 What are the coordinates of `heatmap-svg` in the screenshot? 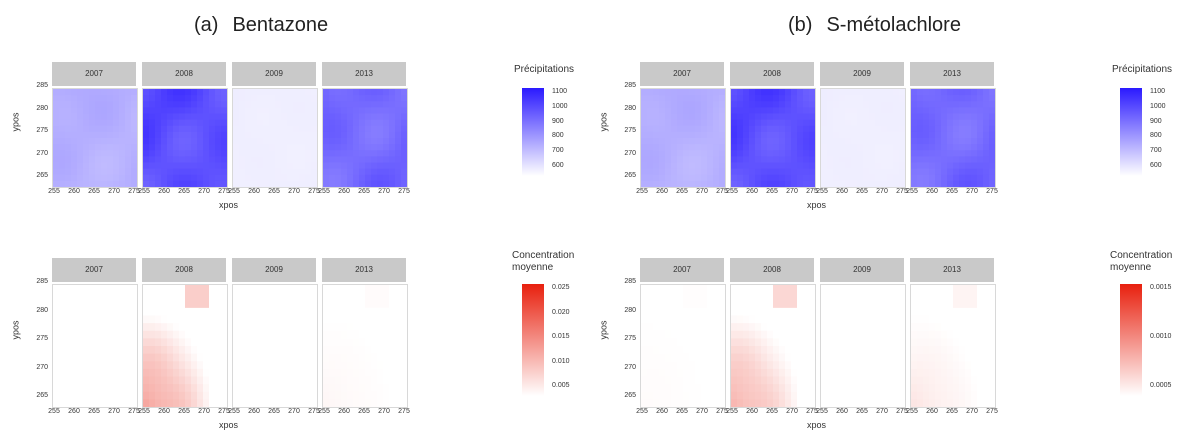 It's located at (275, 138).